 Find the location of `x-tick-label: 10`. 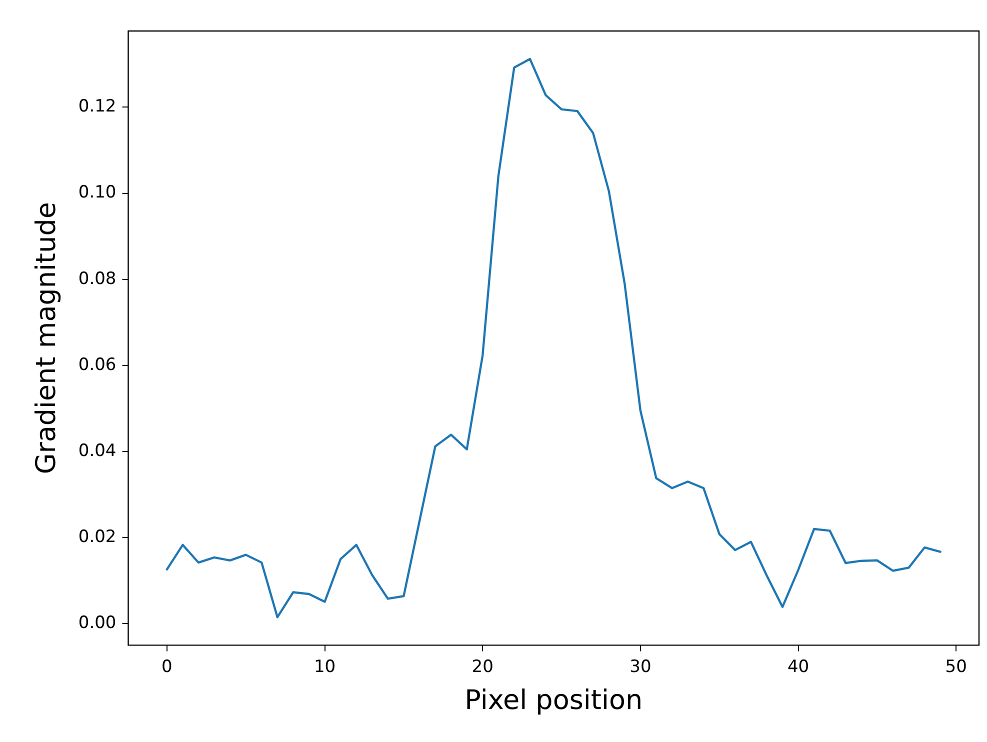

x-tick-label: 10 is located at coordinates (325, 666).